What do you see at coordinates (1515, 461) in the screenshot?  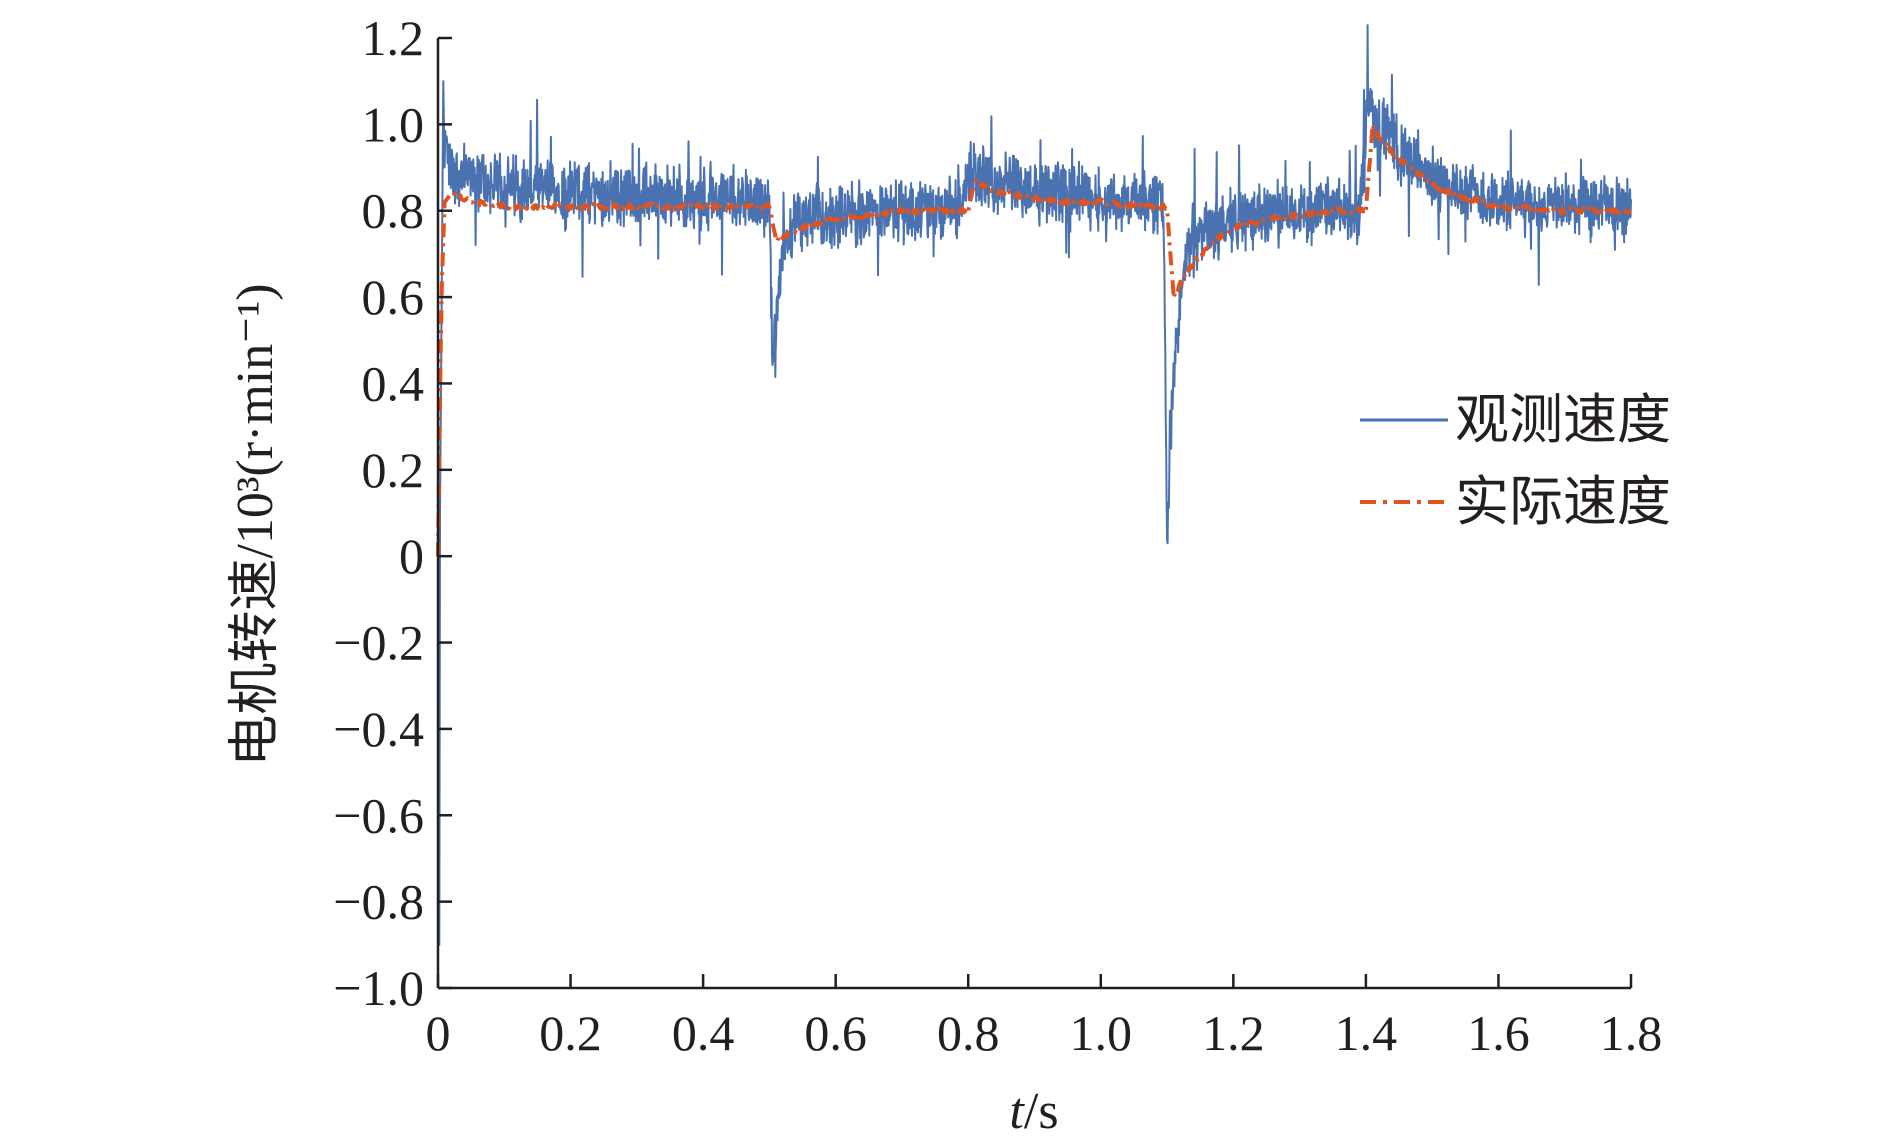 I see `legend: 观测速度 实际速度` at bounding box center [1515, 461].